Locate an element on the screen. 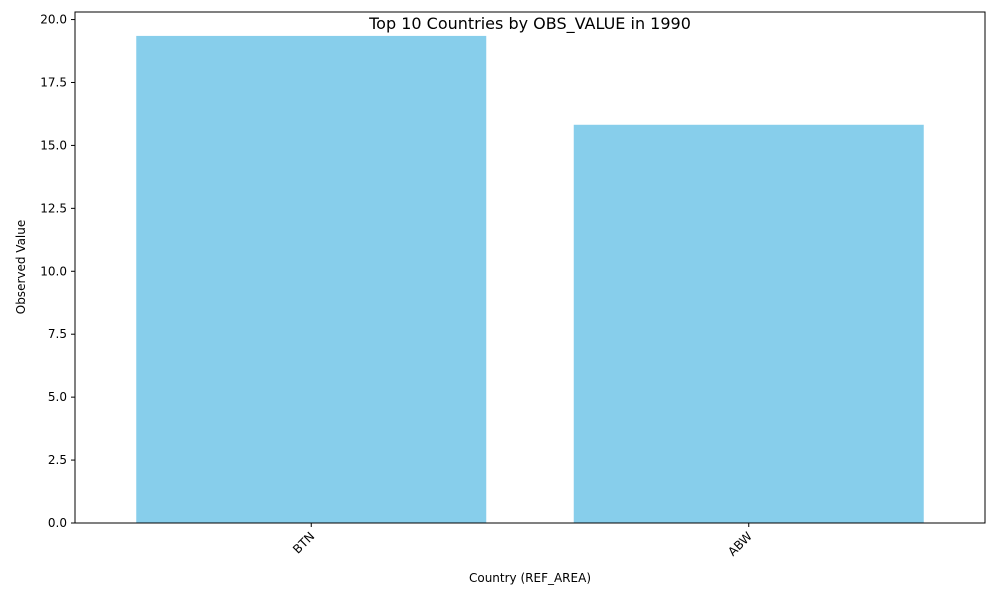  y-tick-label: 10.0 is located at coordinates (53, 271).